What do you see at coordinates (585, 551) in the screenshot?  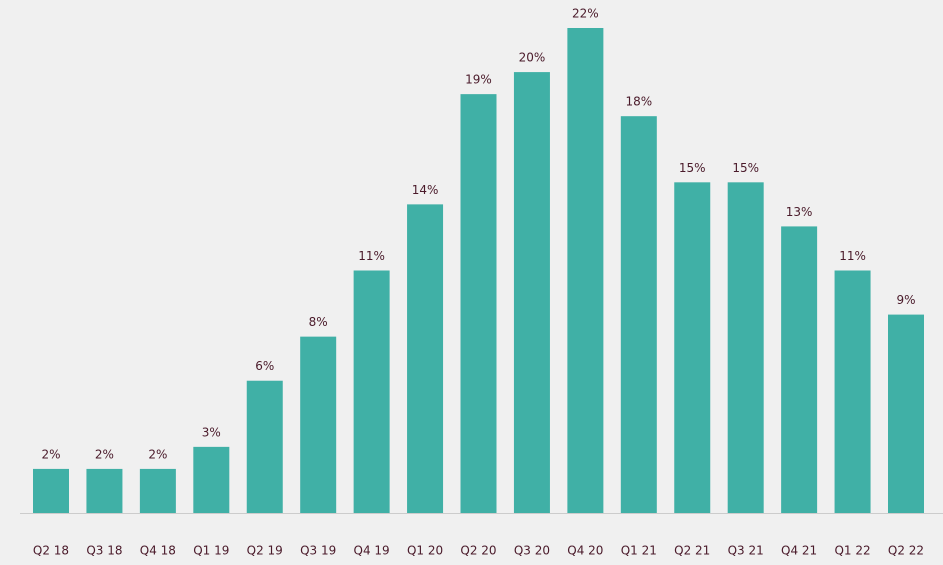 I see `x-tick-label: Q4 20` at bounding box center [585, 551].